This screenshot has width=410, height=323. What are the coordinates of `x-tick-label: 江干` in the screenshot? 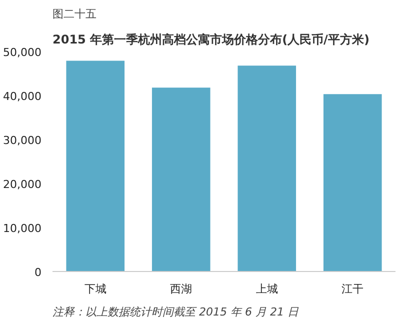 It's located at (353, 289).